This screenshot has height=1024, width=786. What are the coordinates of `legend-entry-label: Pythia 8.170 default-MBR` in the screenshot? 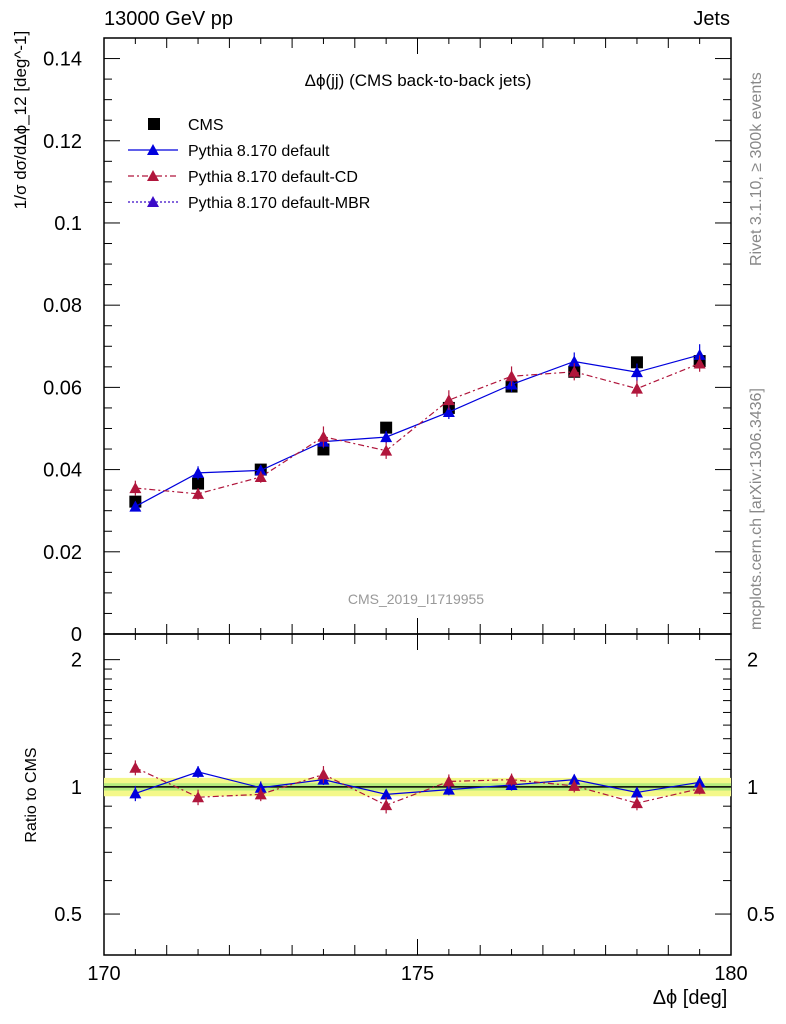 It's located at (279, 203).